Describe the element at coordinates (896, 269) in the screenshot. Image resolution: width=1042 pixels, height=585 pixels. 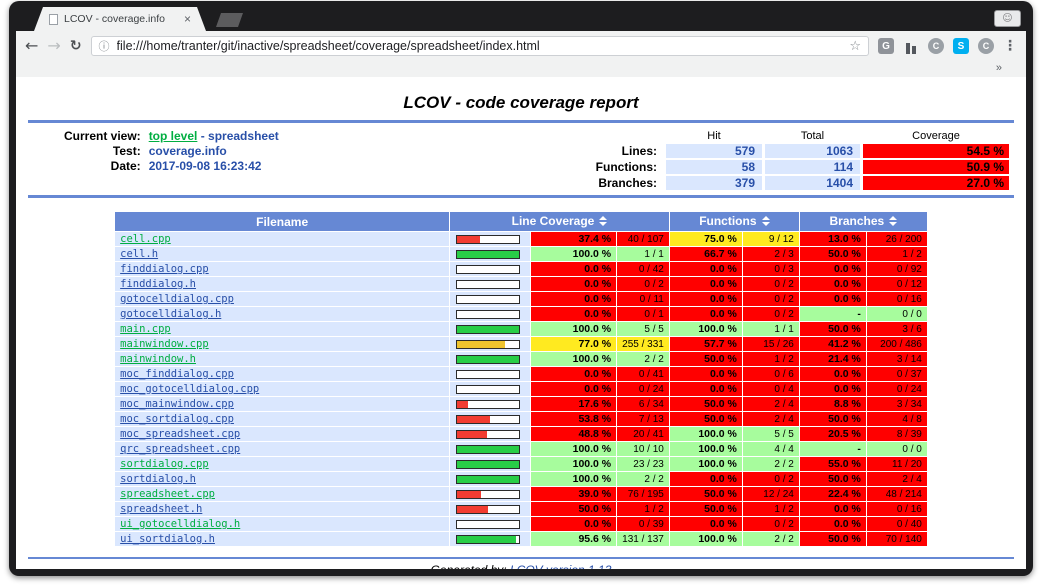
I see `branches-ratio: 0 / 92` at that location.